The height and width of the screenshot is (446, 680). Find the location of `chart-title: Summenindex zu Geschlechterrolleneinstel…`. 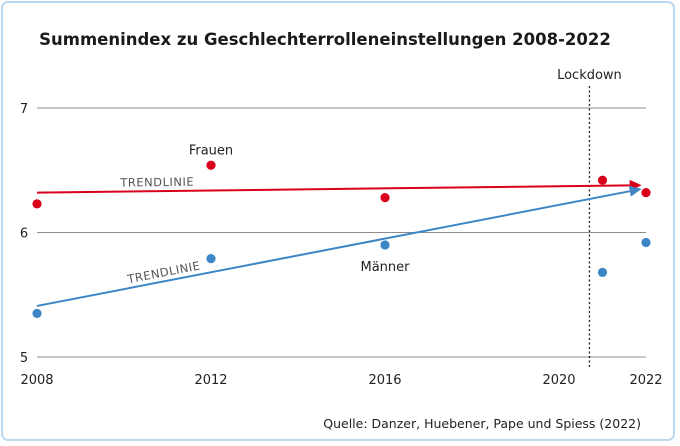

chart-title: Summenindex zu Geschlechterrolleneinstel… is located at coordinates (325, 39).